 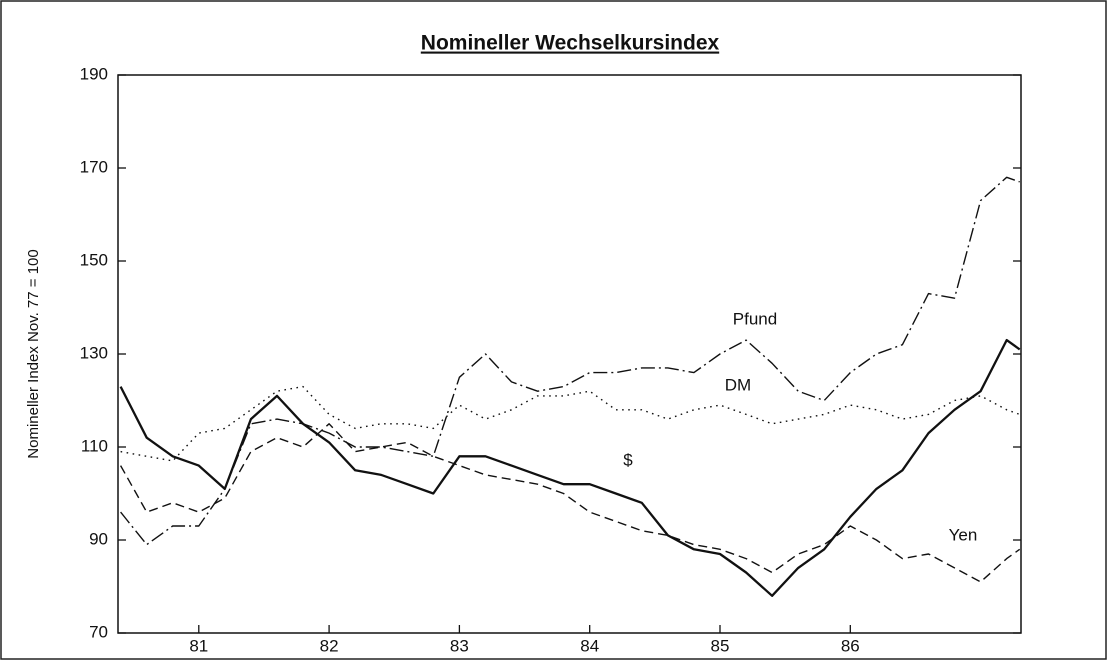 What do you see at coordinates (94, 352) in the screenshot?
I see `y-tick-label: 130` at bounding box center [94, 352].